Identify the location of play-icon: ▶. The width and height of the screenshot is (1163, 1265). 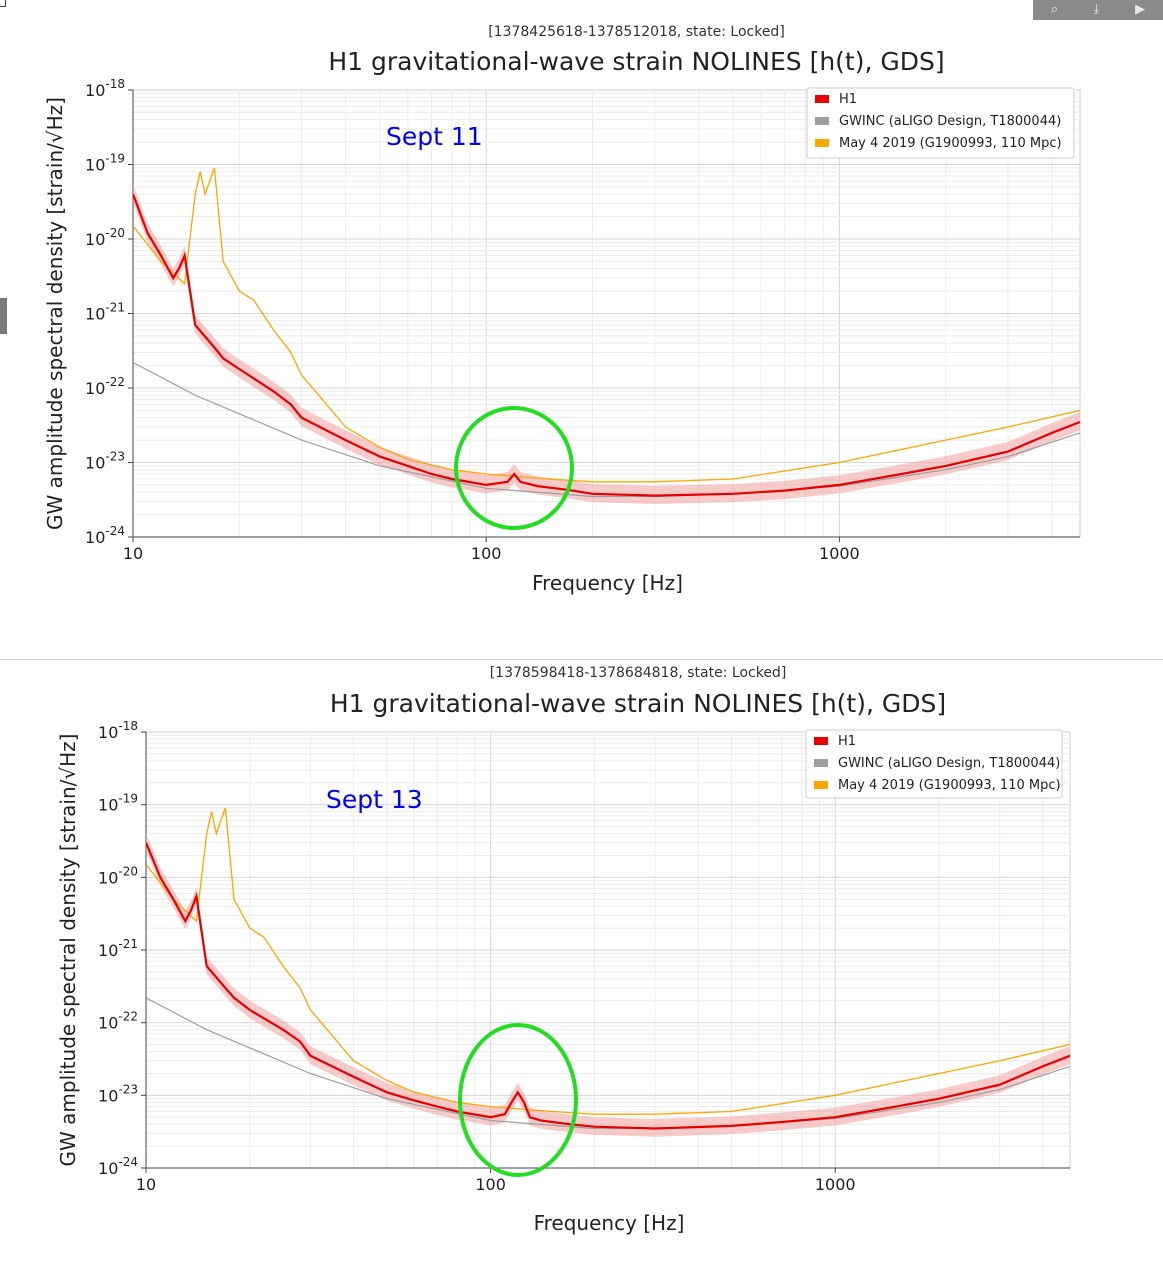
(1140, 9).